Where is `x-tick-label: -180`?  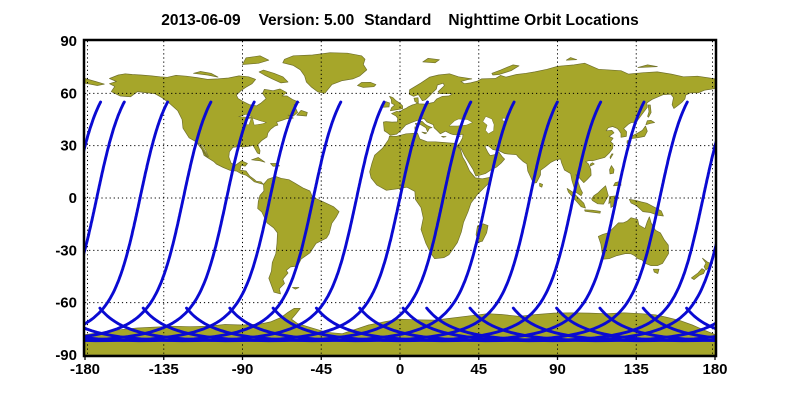 x-tick-label: -180 is located at coordinates (85, 369).